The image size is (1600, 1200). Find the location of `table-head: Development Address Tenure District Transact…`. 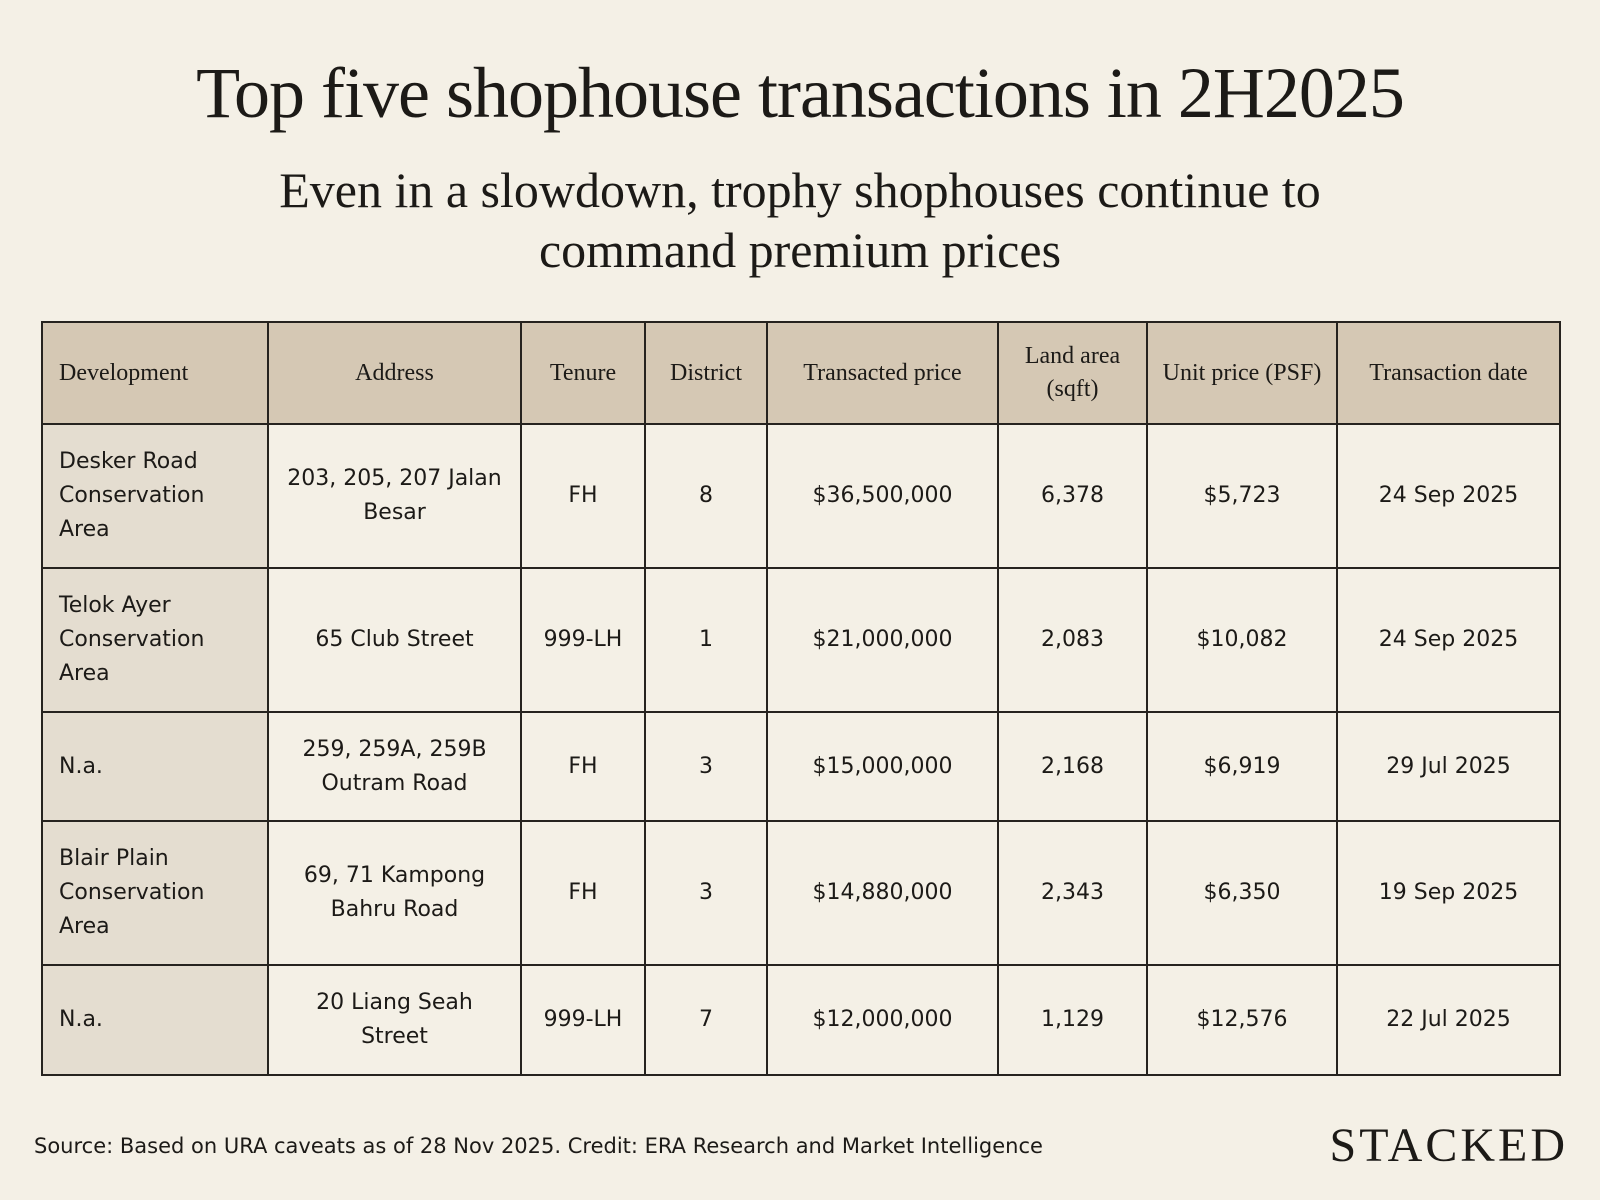

table-head: Development Address Tenure District Transact… is located at coordinates (801, 373).